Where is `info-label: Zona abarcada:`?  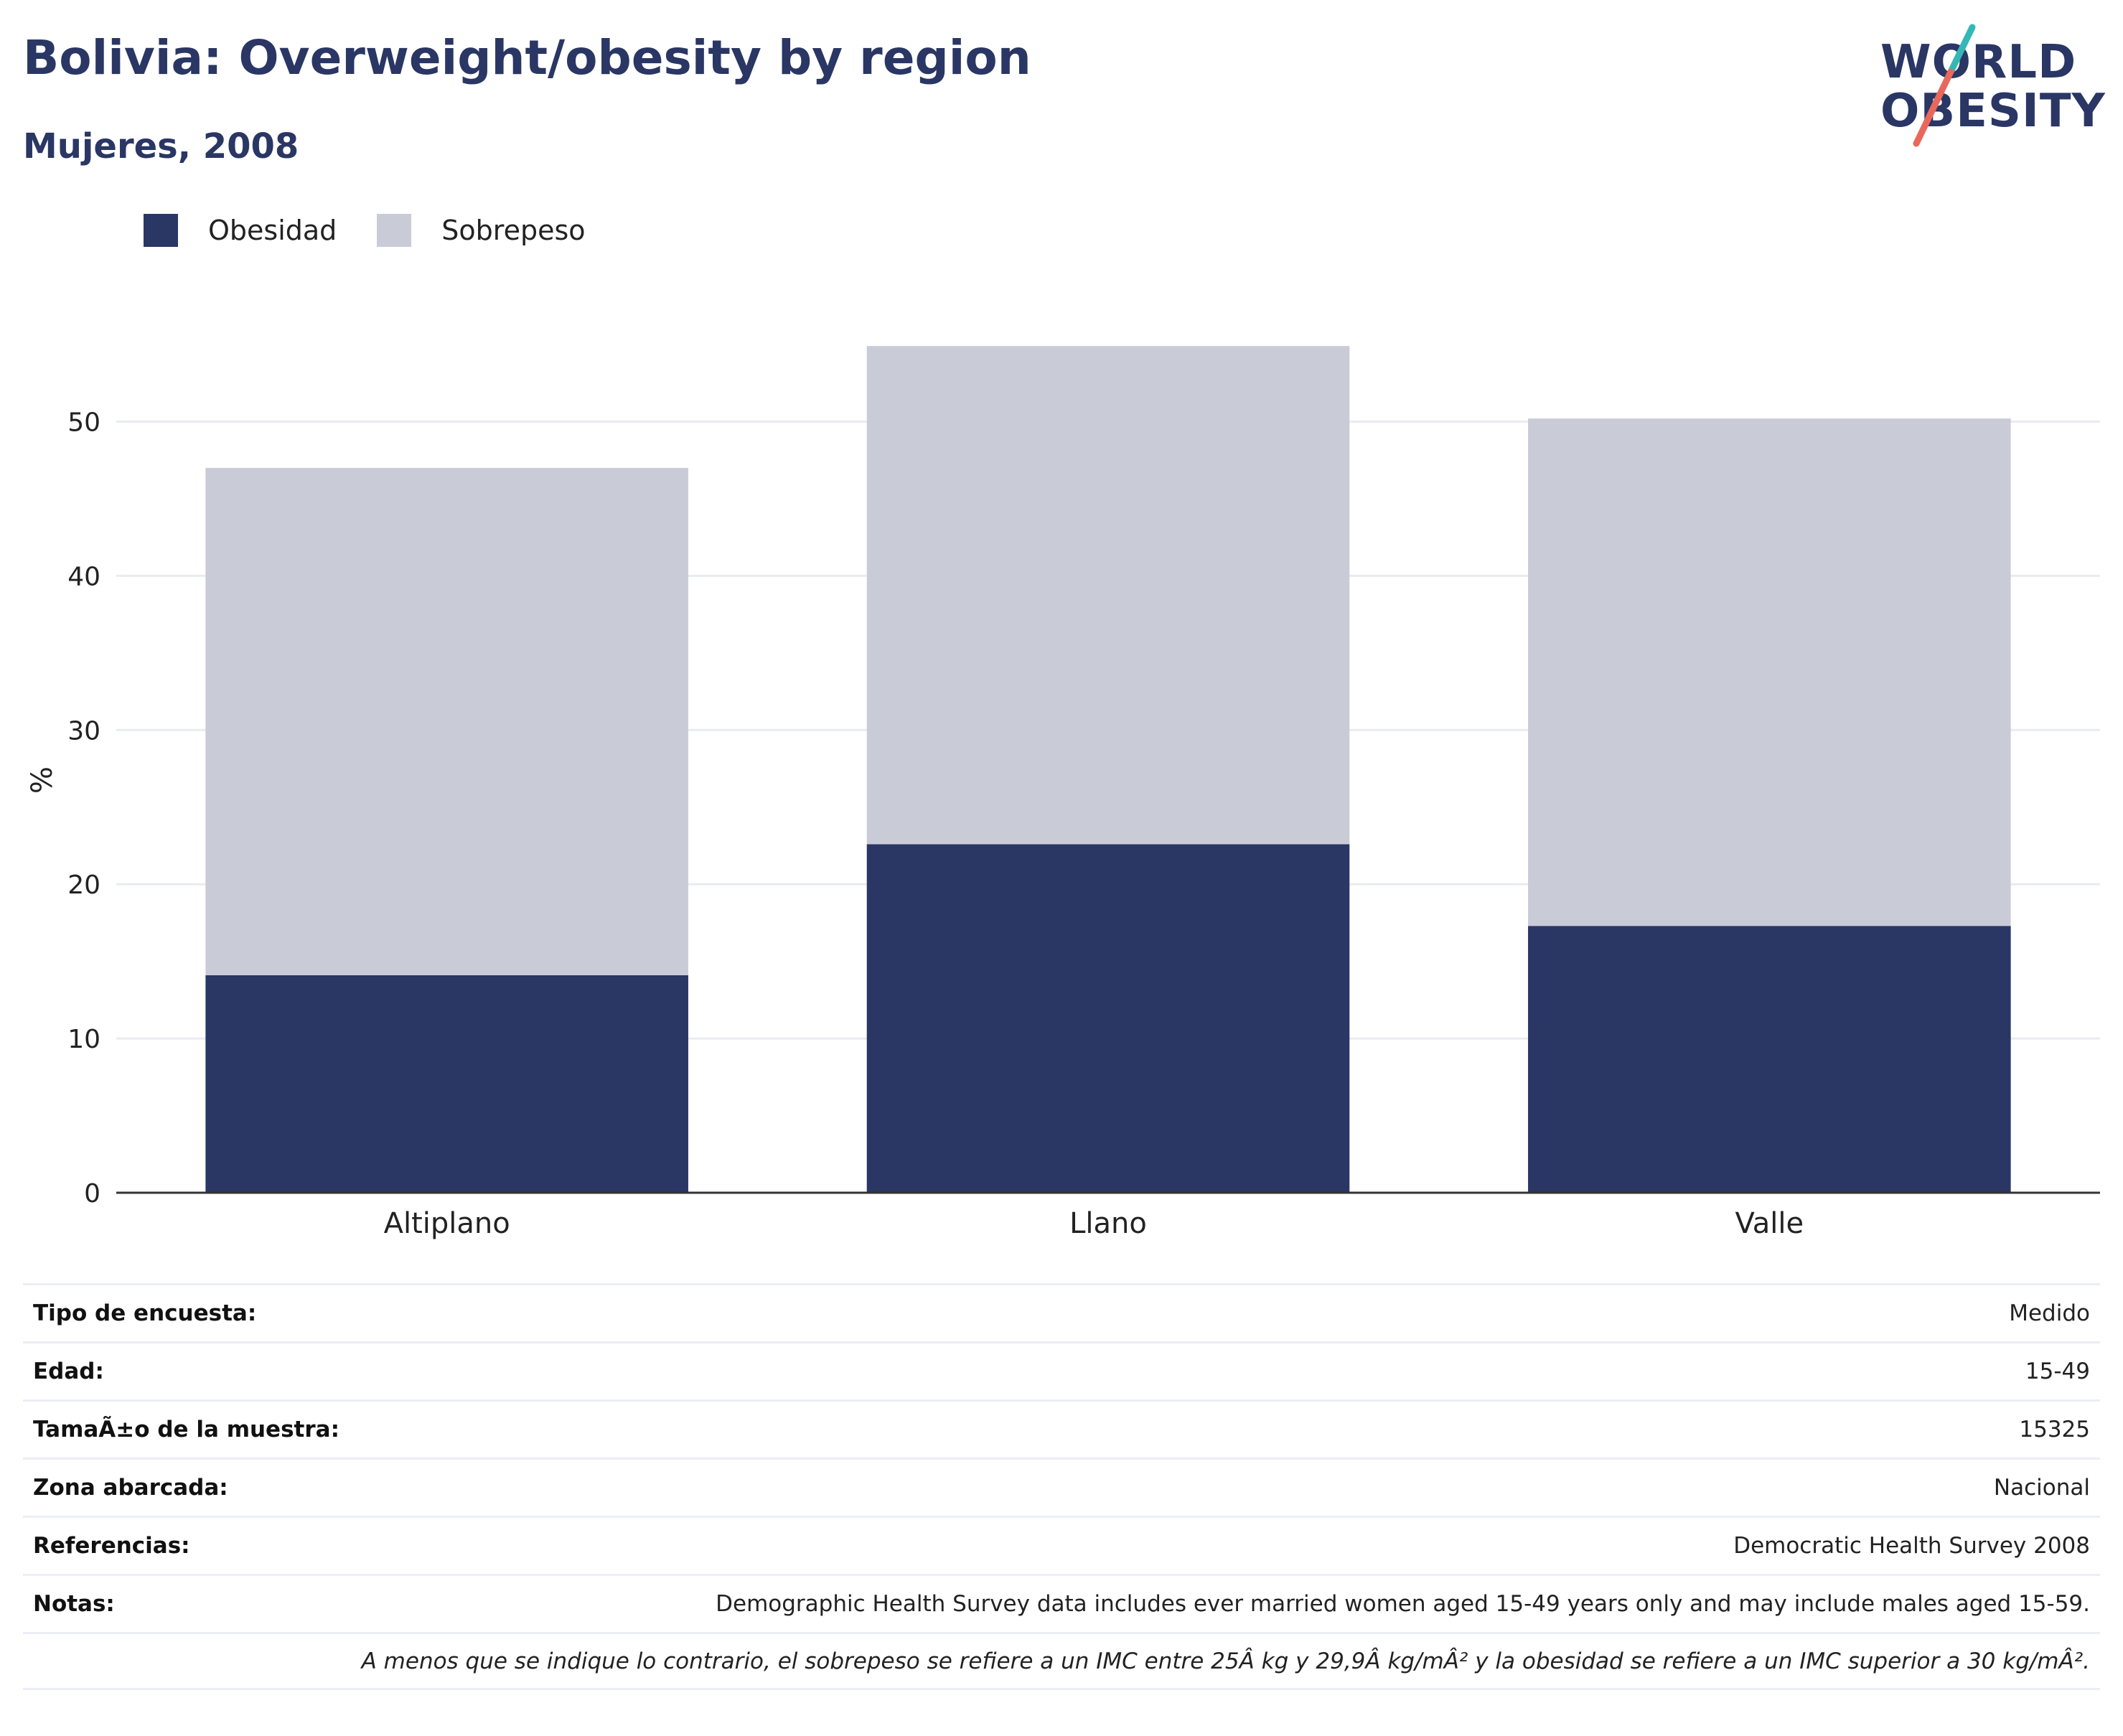
info-label: Zona abarcada: is located at coordinates (130, 1488).